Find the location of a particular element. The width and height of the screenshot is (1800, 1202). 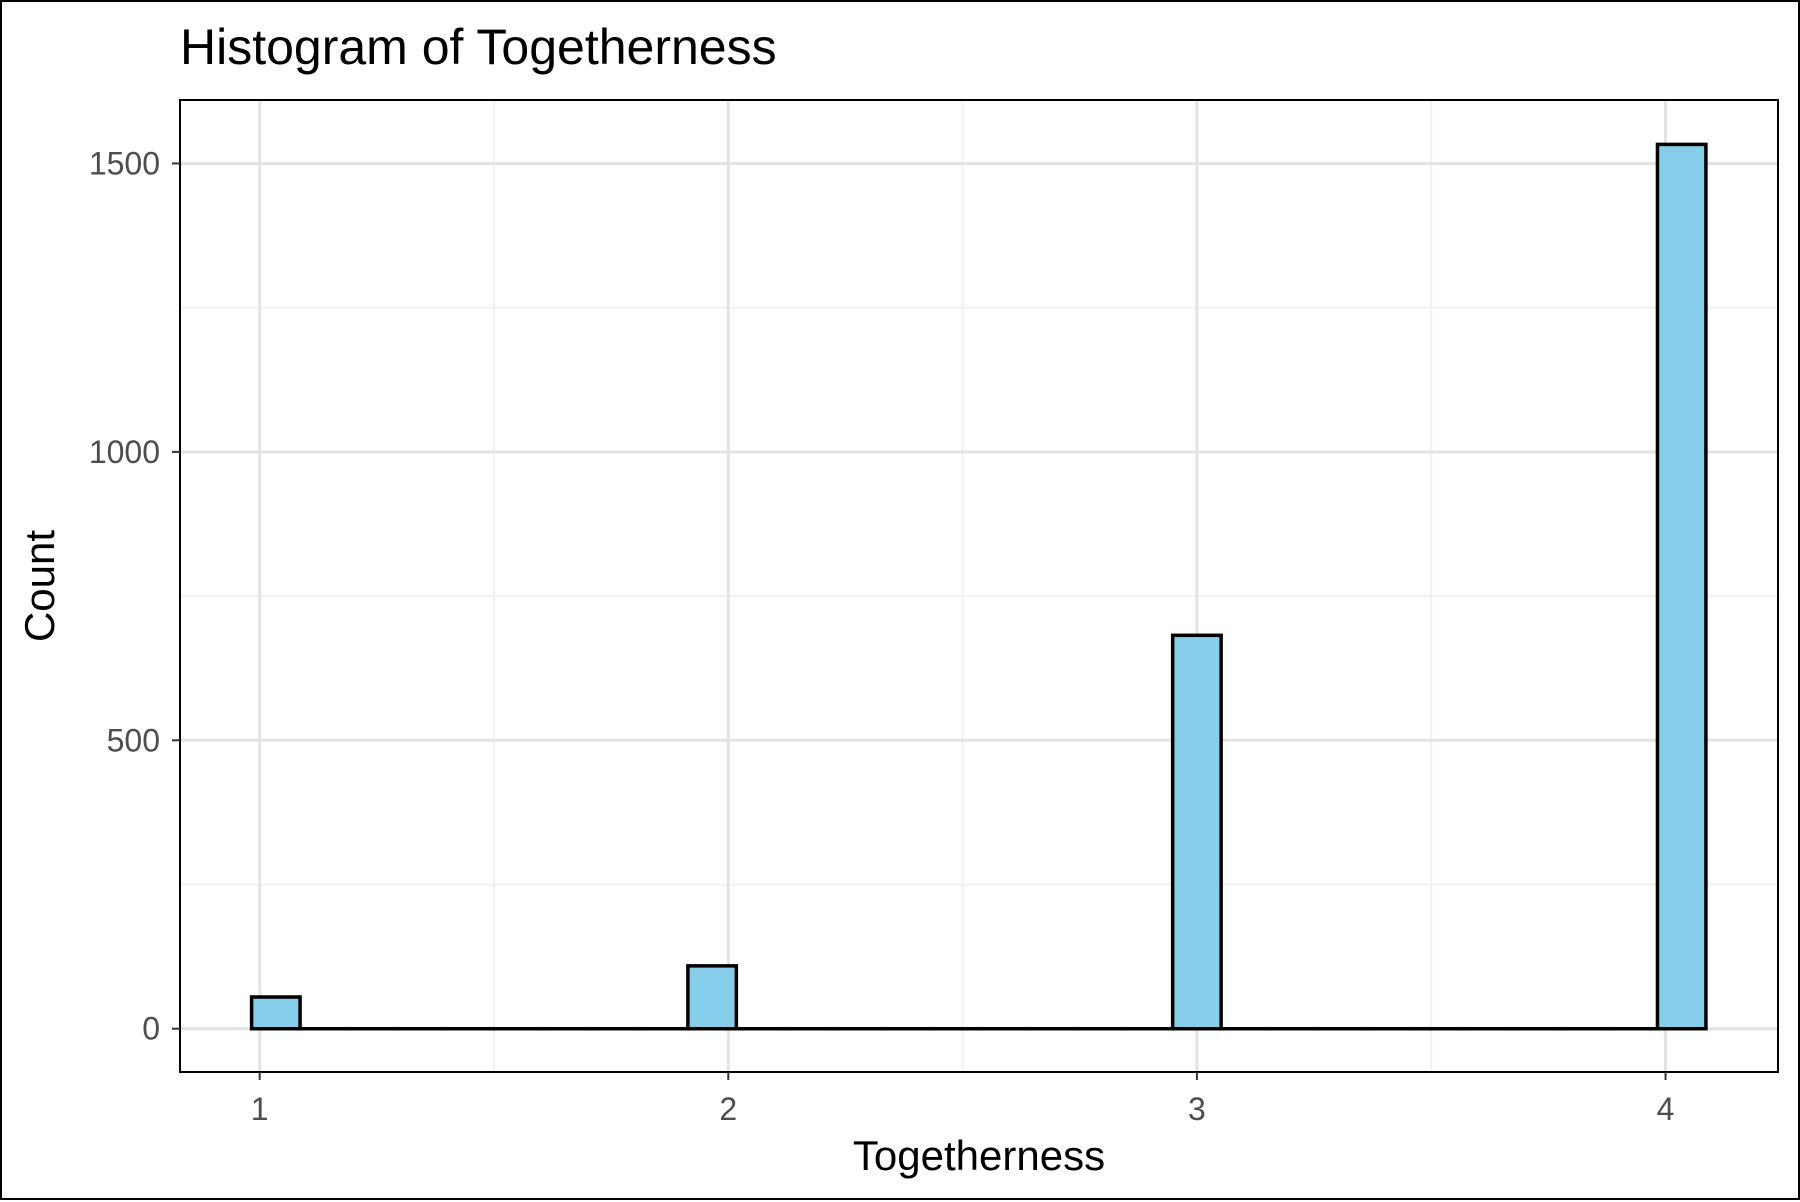

x-axis-title: Togetherness is located at coordinates (979, 1155).